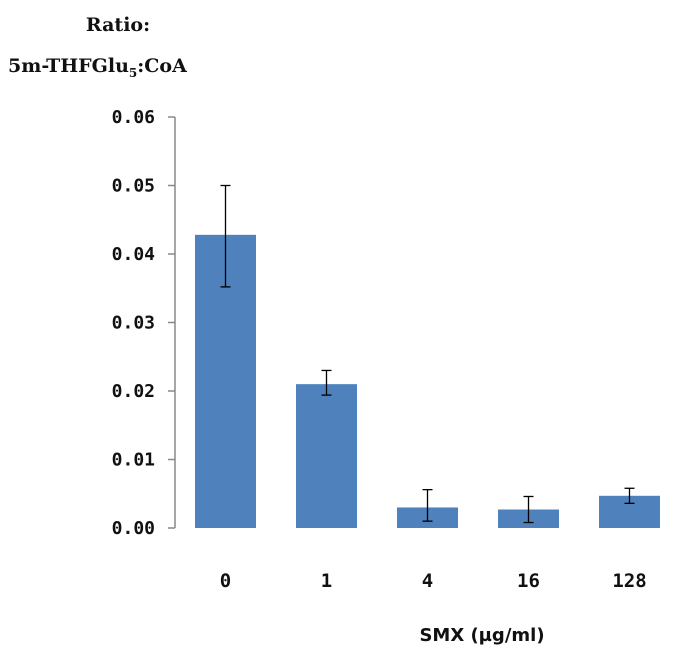  I want to click on y-tick-label: 0.00, so click(133, 528).